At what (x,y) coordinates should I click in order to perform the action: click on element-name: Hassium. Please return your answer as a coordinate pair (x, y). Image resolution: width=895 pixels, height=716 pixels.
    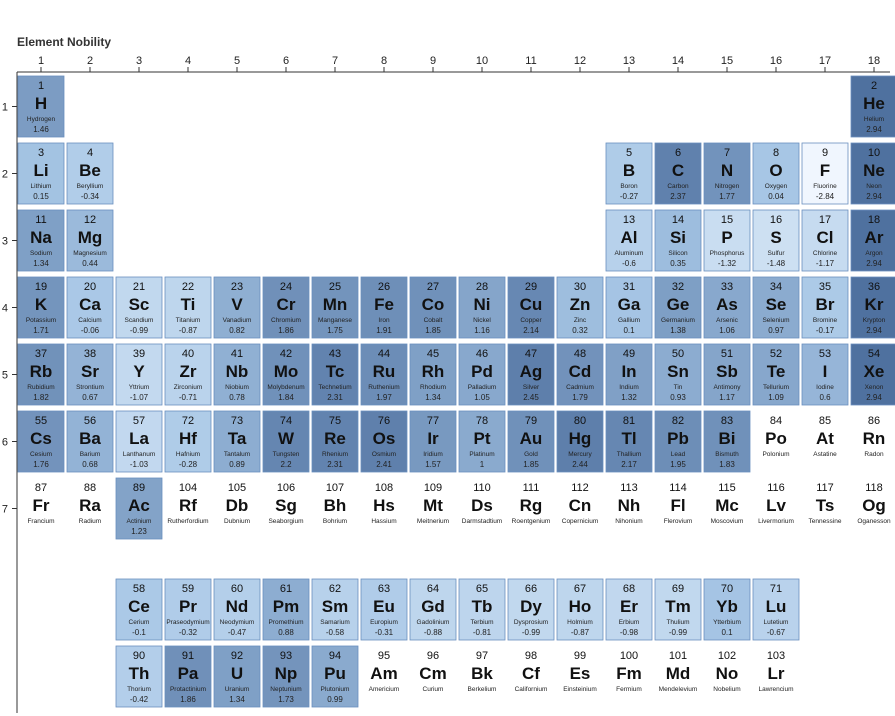
    Looking at the image, I should click on (383, 521).